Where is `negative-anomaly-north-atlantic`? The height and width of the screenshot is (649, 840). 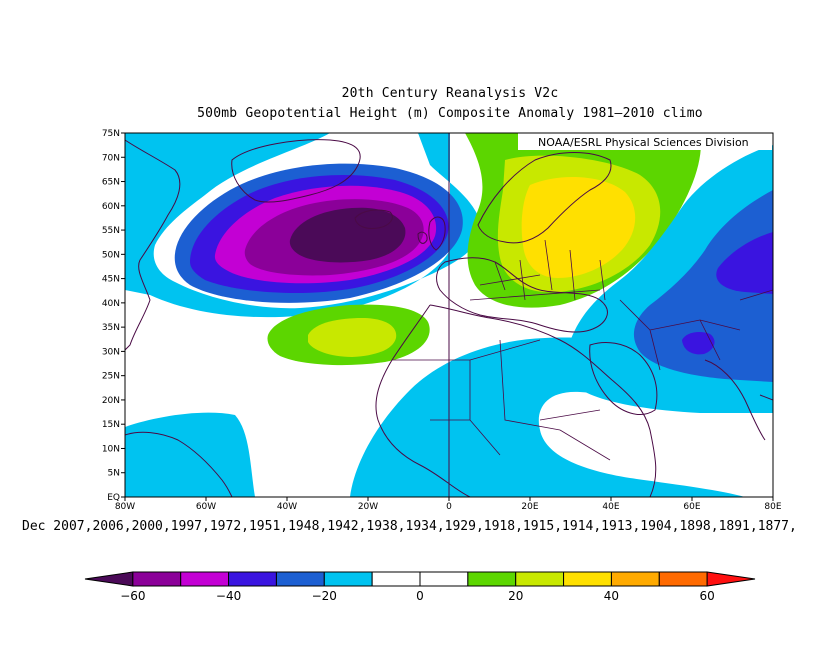 negative-anomaly-north-atlantic is located at coordinates (303, 225).